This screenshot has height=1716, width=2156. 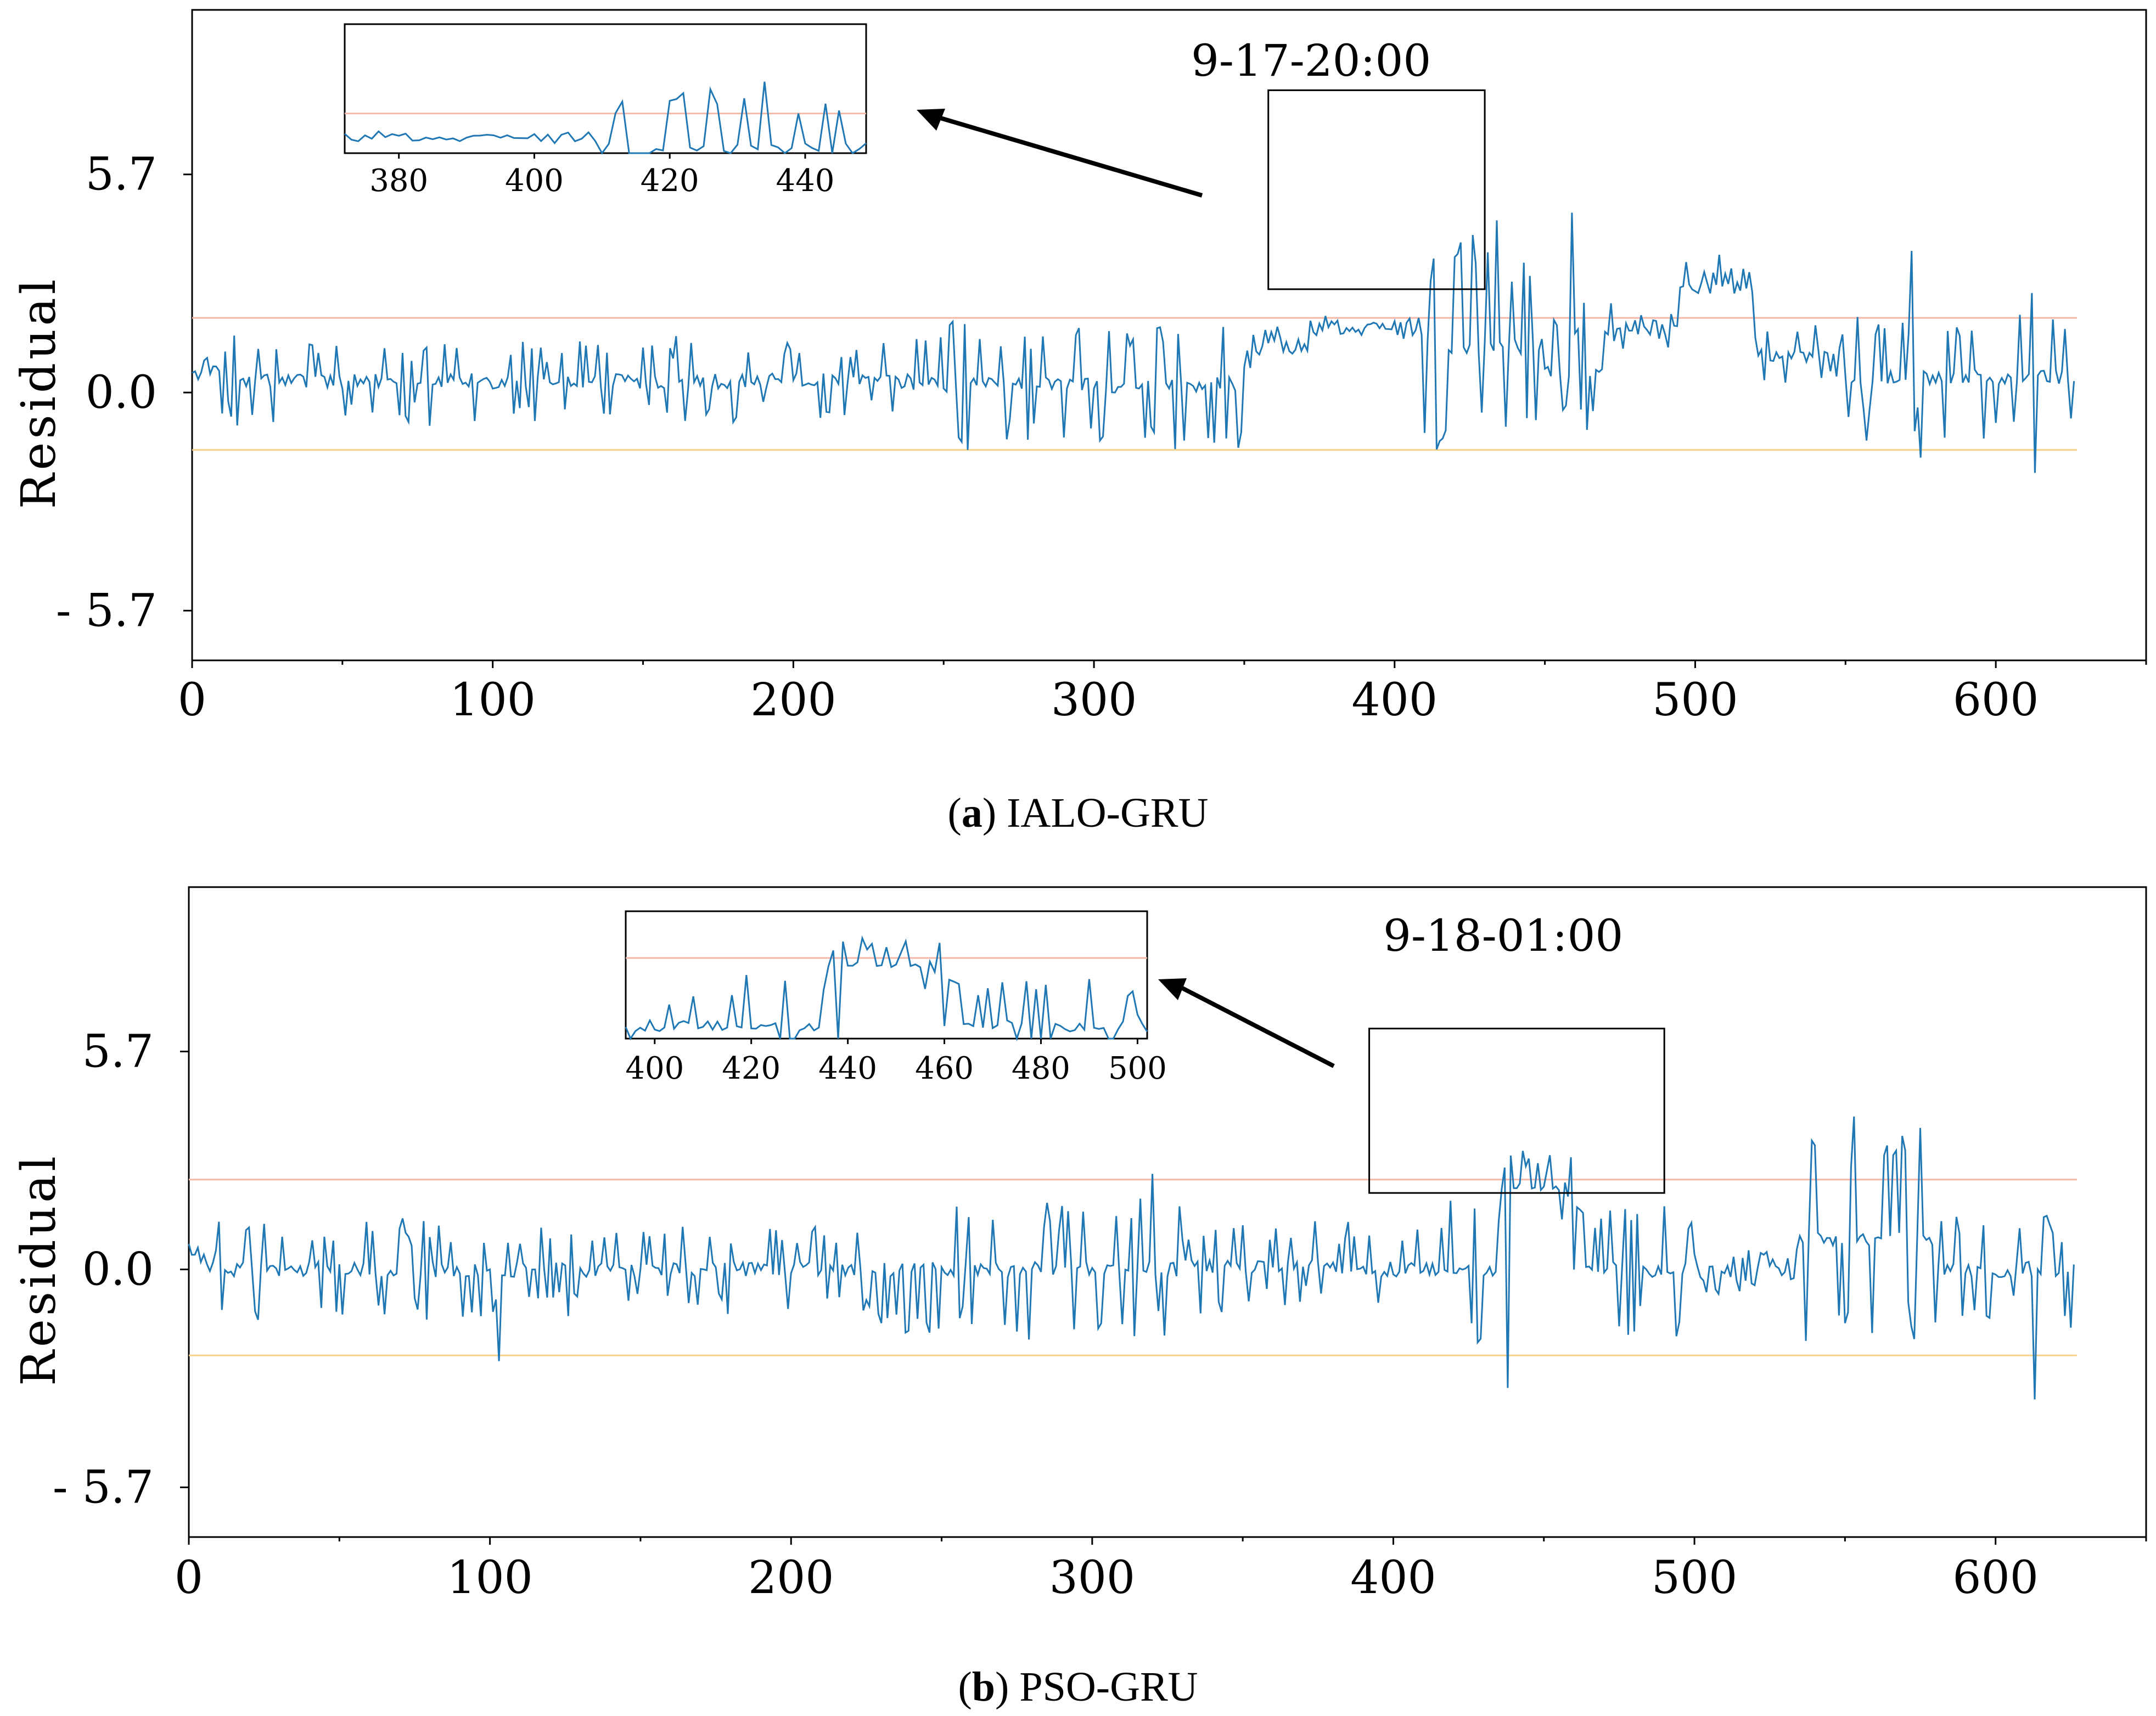 I want to click on inset-x-tick-label: 380, so click(x=398, y=181).